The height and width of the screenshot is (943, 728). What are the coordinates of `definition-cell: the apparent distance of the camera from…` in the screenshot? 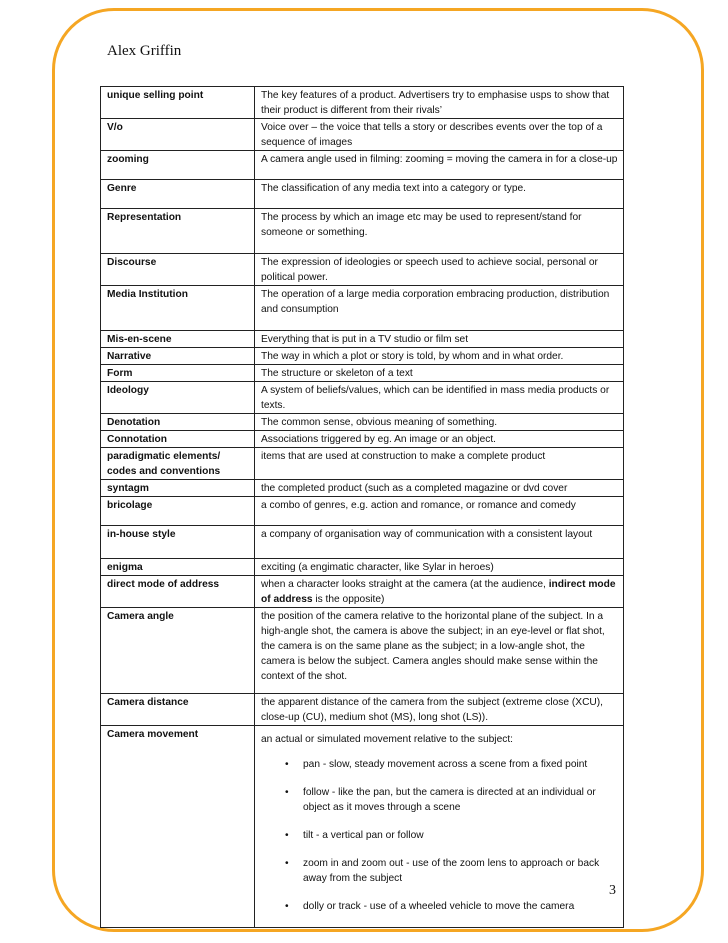 It's located at (439, 709).